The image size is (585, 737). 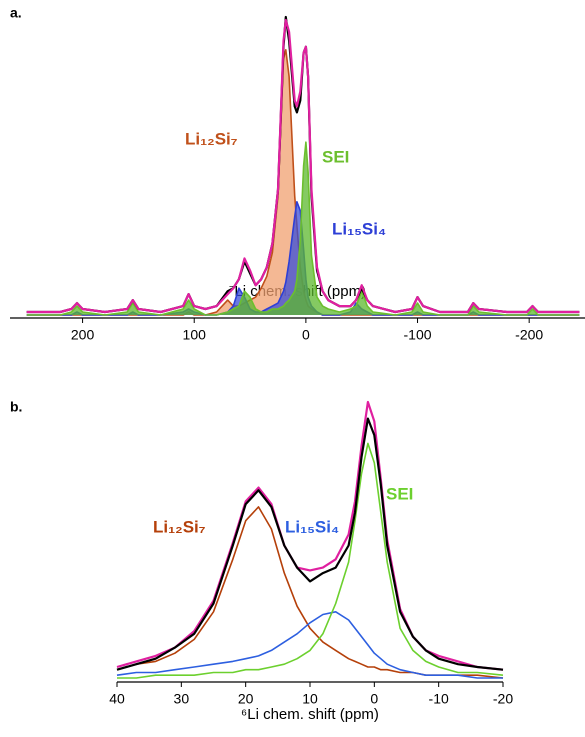 I want to click on x-tick-label: -20, so click(x=503, y=699).